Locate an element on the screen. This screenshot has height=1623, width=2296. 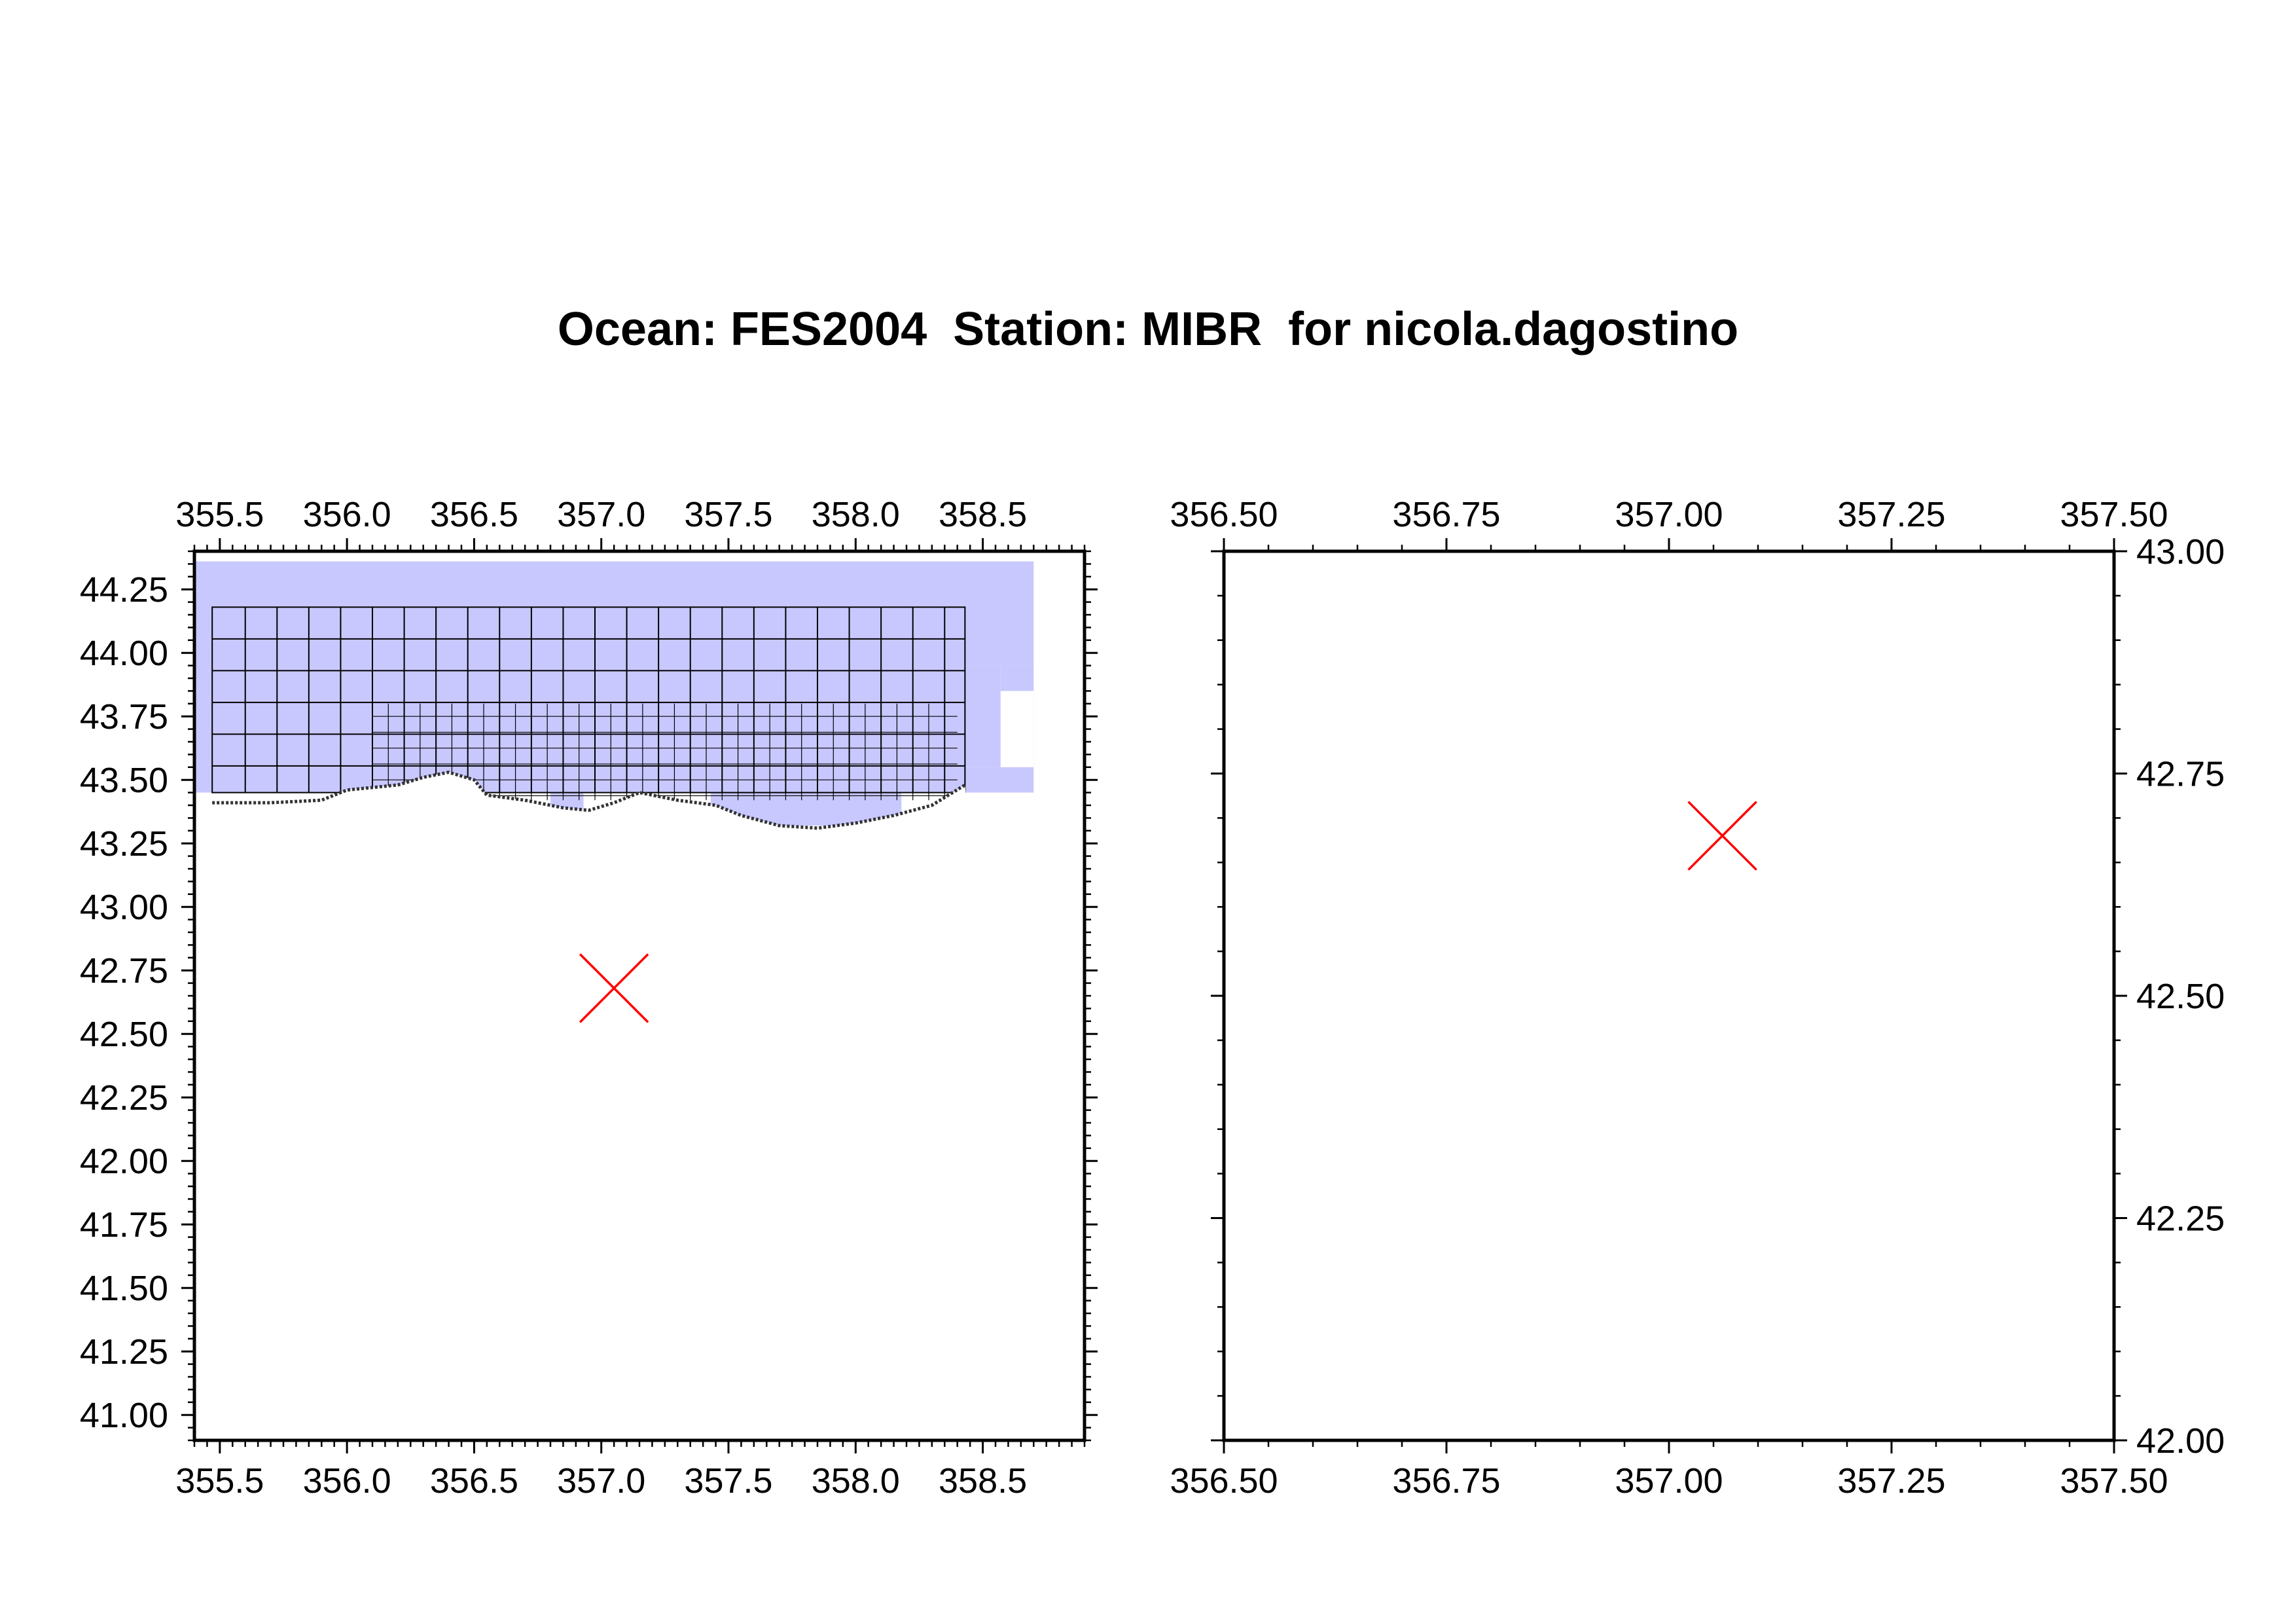
x-tick-label-top: 357.00 is located at coordinates (1669, 514).